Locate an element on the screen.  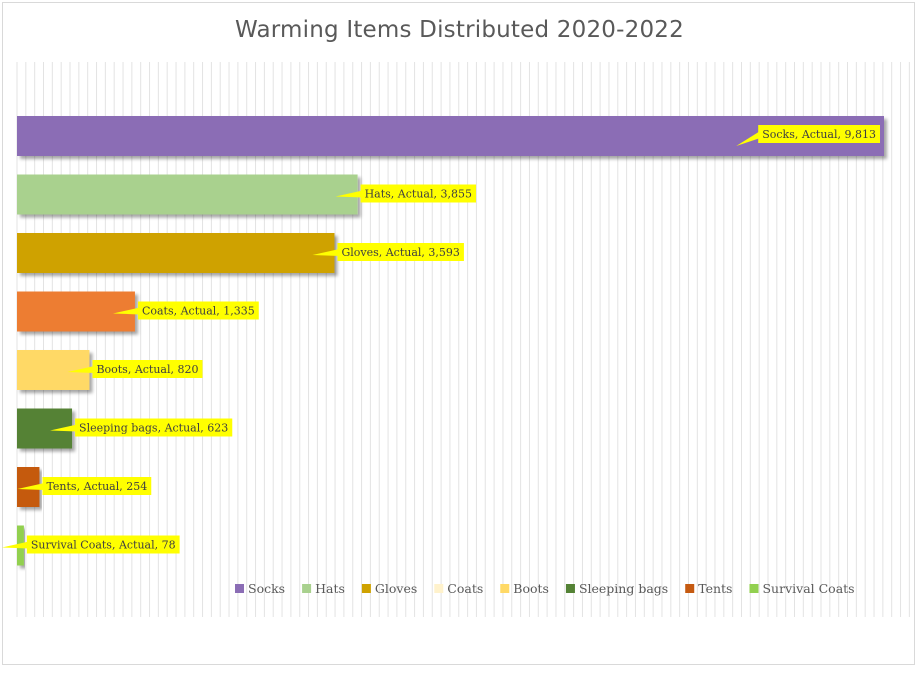
data-label-survival-coats: Survival Coats, Actual, 78 is located at coordinates (90, 544).